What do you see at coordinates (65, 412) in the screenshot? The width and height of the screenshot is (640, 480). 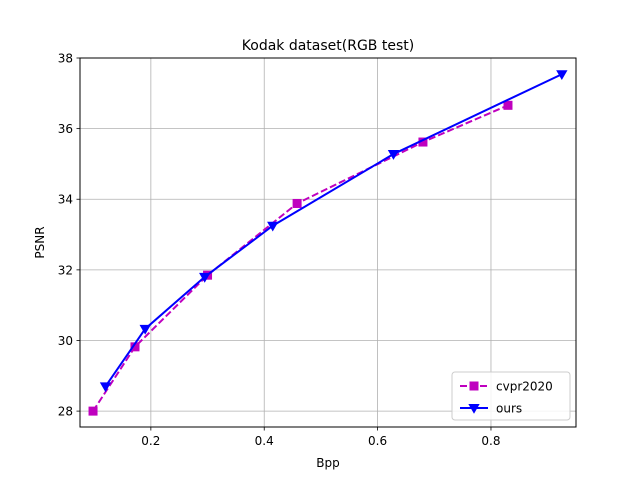 I see `y-tick-label: 28` at bounding box center [65, 412].